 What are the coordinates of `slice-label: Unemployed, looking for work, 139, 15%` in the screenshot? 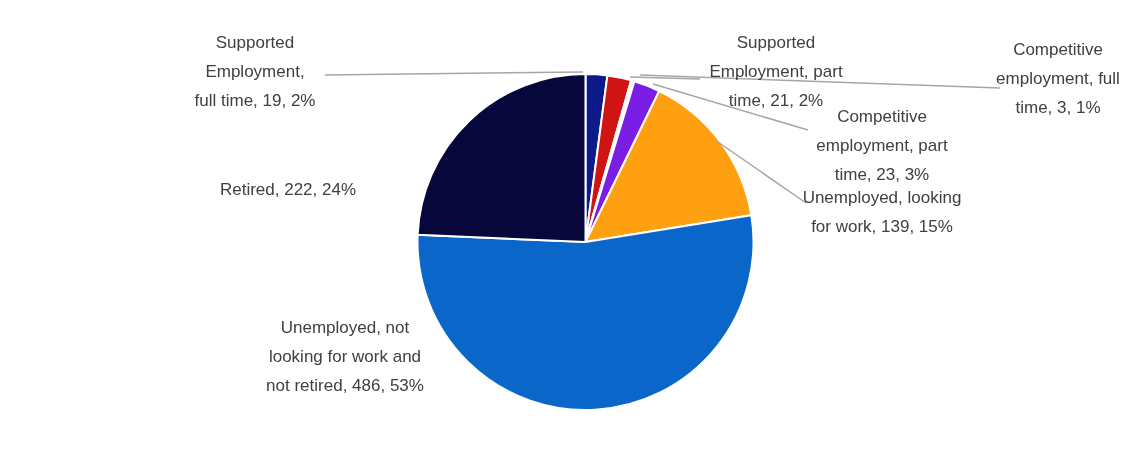 It's located at (882, 212).